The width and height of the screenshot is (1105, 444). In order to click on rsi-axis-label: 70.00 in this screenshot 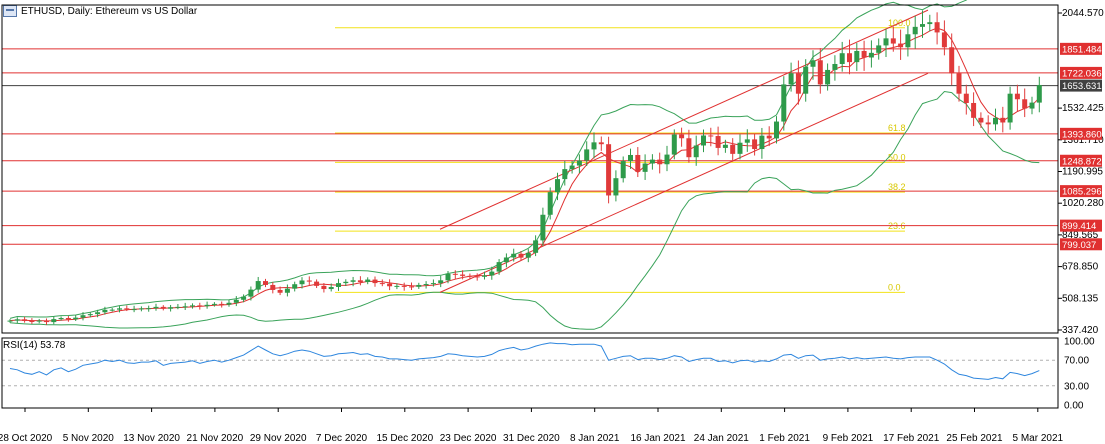, I will do `click(1076, 361)`.